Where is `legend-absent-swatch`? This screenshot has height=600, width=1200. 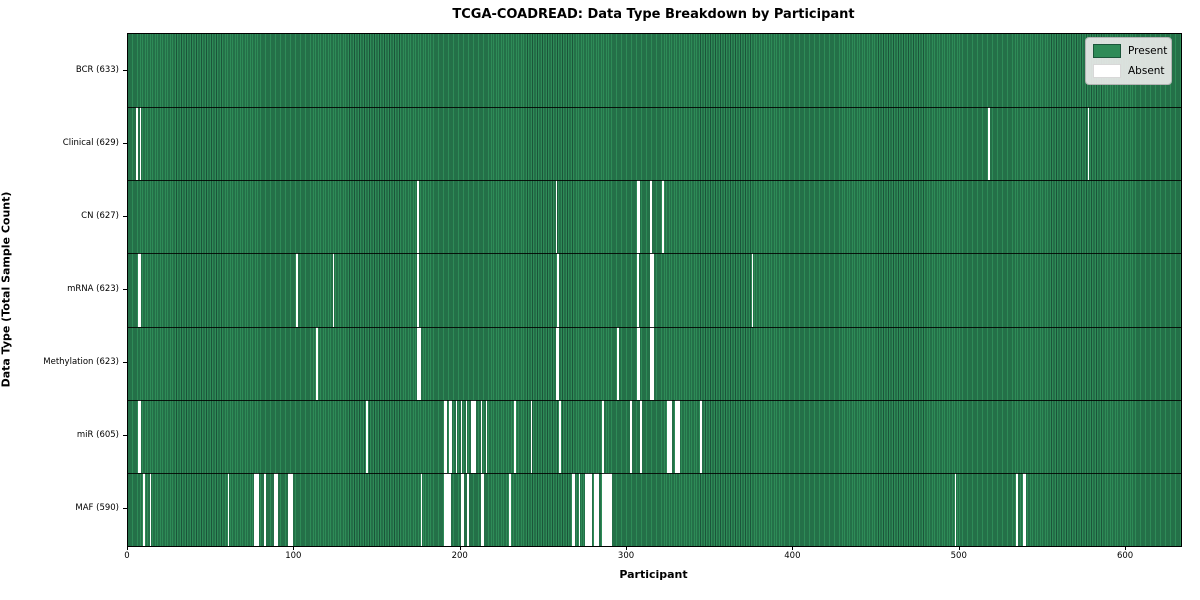 legend-absent-swatch is located at coordinates (1107, 71).